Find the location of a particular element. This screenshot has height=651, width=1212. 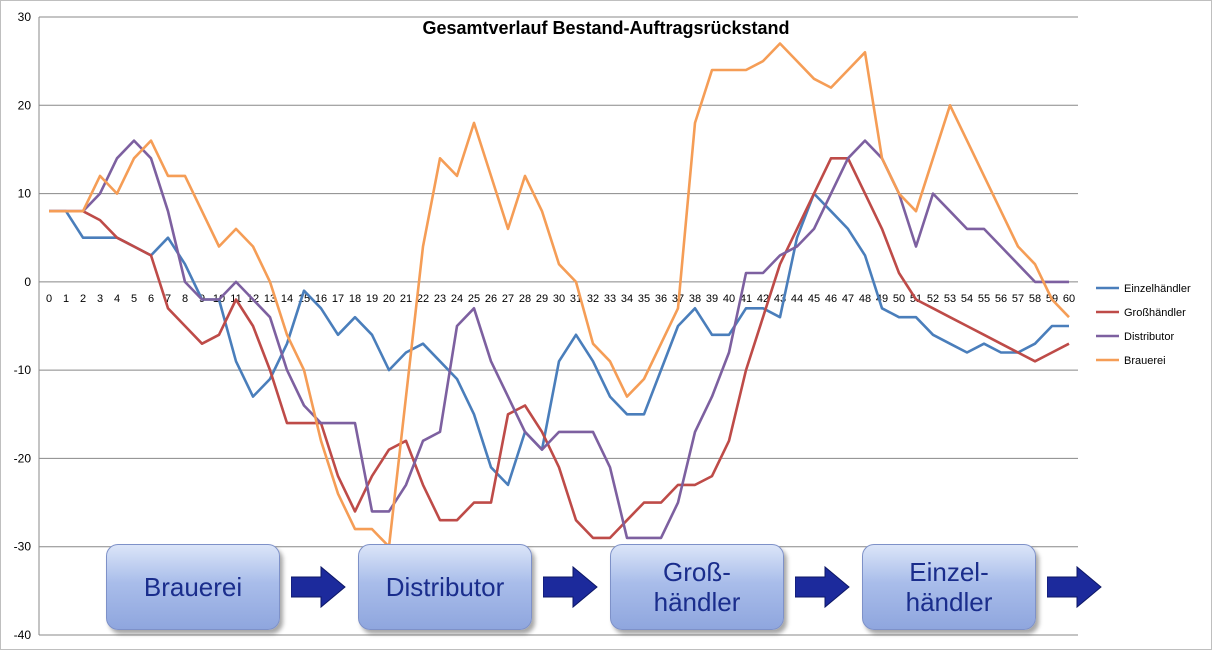

chart-title: Gesamtverlauf Bestand-Auftragsrückstand is located at coordinates (605, 28).